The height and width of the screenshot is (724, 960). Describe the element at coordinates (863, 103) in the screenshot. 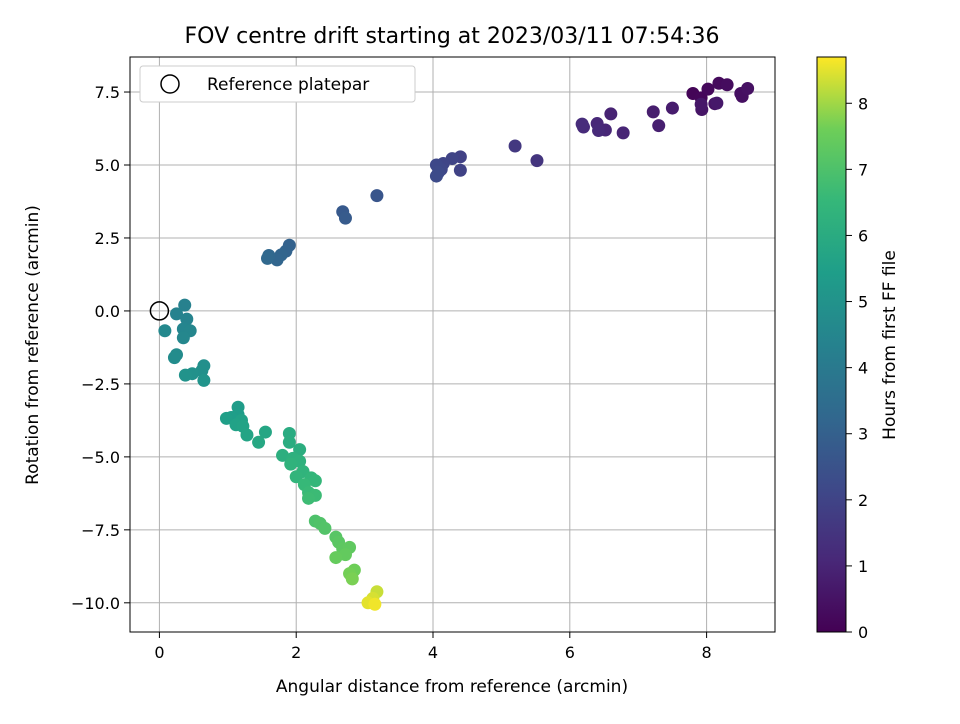

I see `colorbar-tick-label: 8` at that location.